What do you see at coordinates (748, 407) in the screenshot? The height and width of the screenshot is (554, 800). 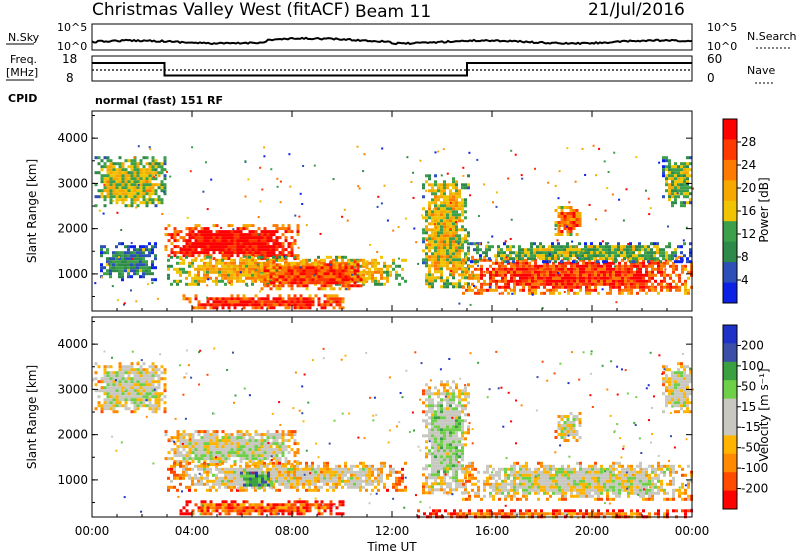 I see `colorbar-tick-label-3: 15` at bounding box center [748, 407].